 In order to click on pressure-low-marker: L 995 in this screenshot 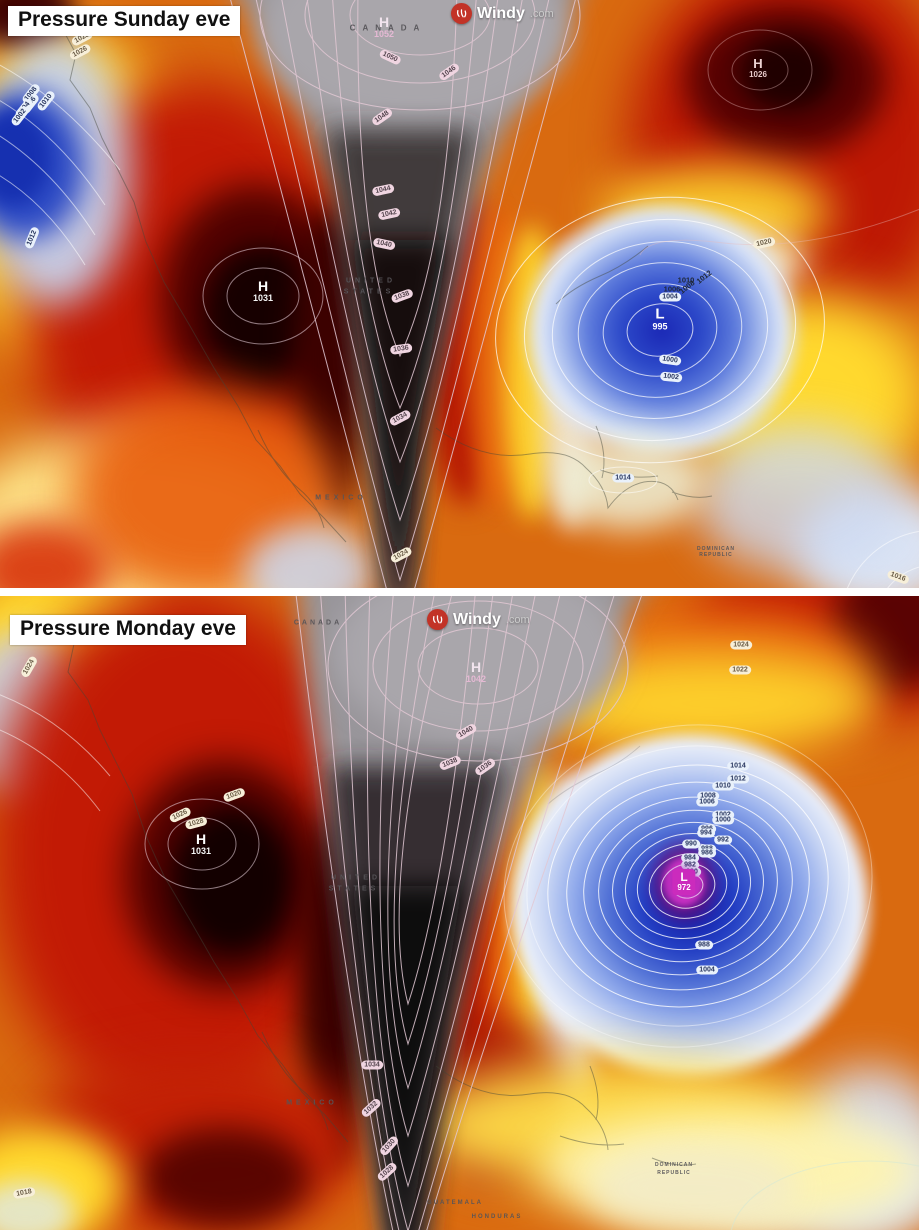, I will do `click(659, 319)`.